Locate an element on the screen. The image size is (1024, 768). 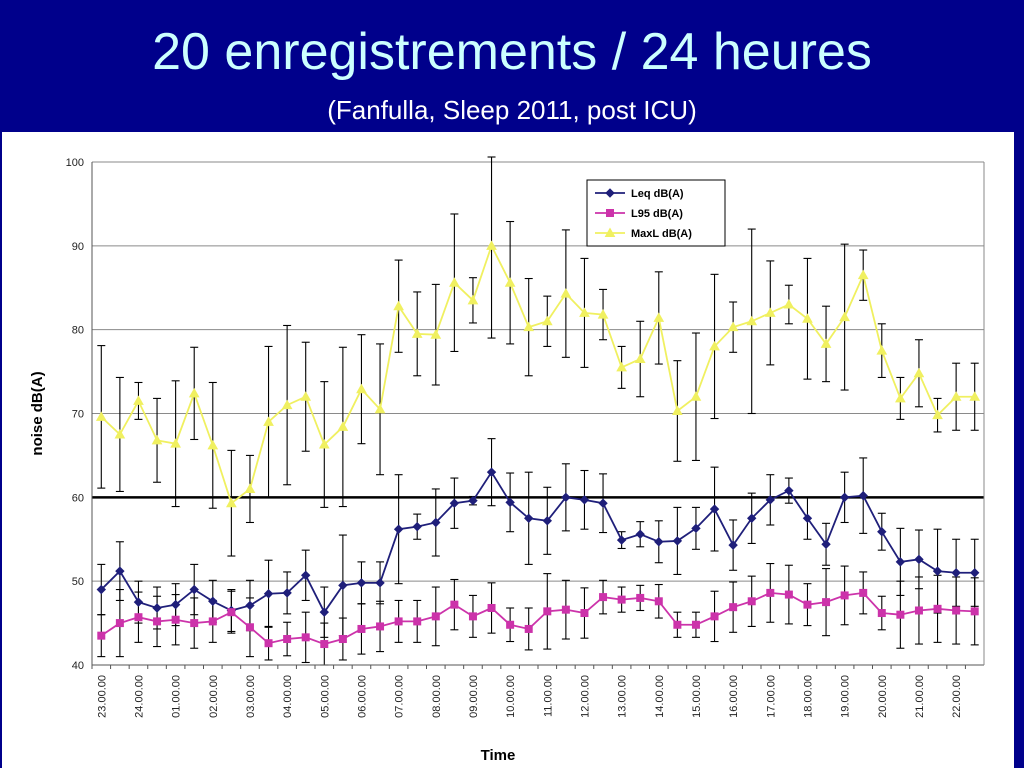
x-tick-label: 01.00.00 is located at coordinates (177, 696).